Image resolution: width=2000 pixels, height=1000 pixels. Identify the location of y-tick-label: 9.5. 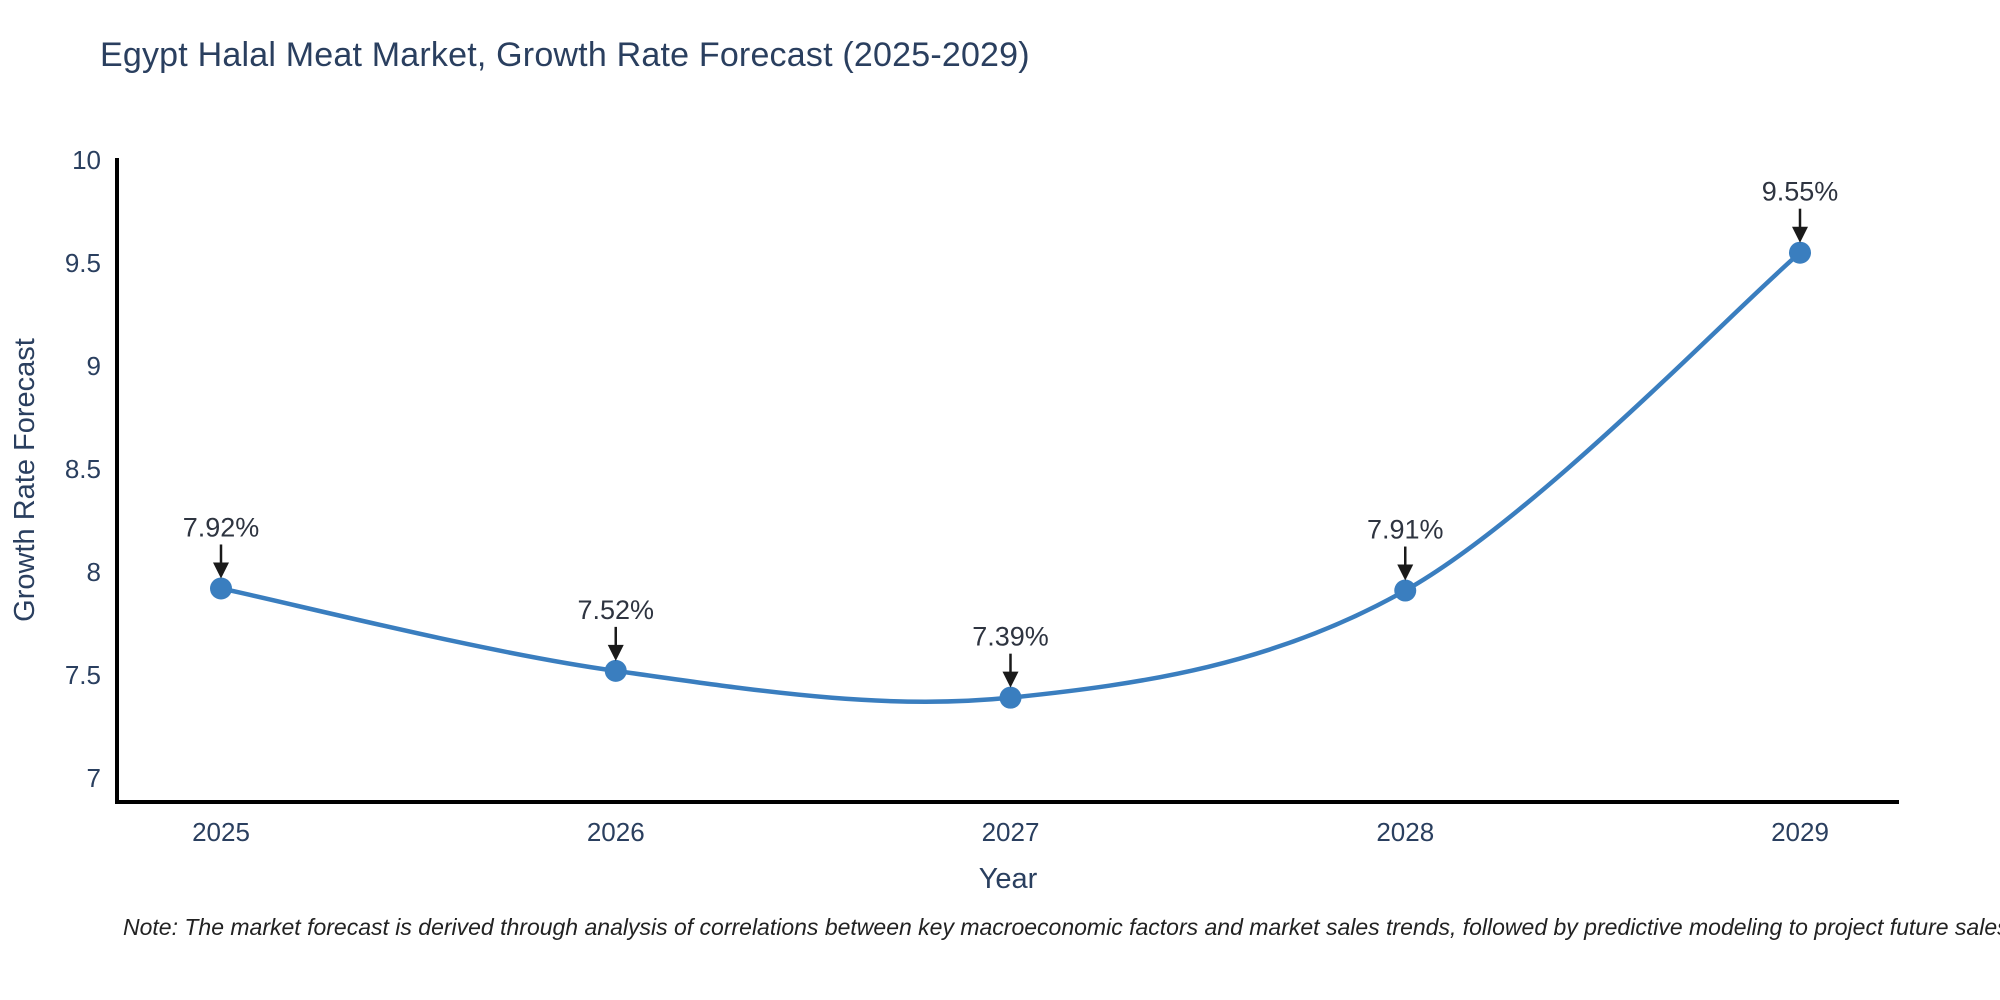
(83, 263).